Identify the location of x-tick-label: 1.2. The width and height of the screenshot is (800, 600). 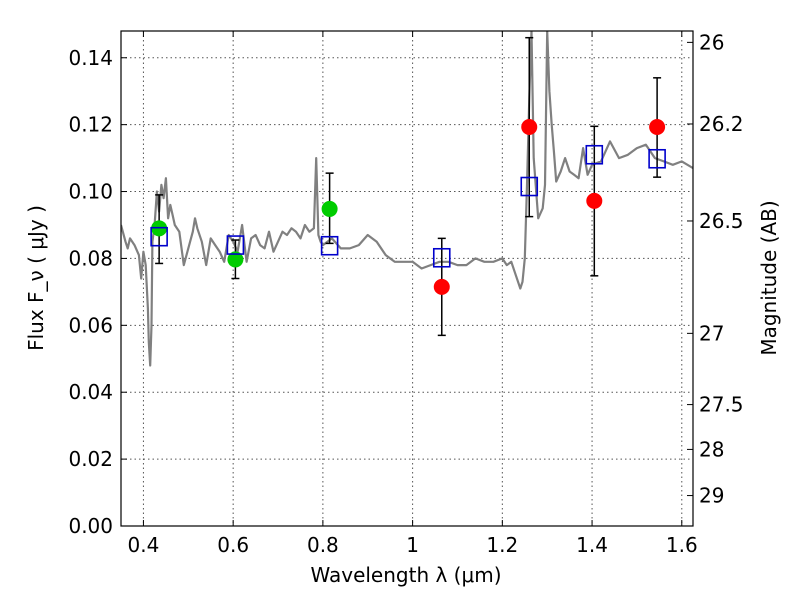
(502, 545).